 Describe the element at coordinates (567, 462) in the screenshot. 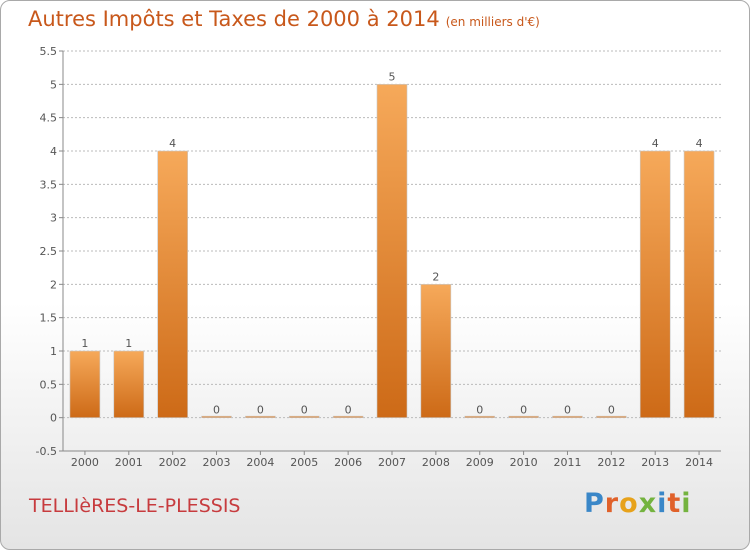

I see `x-tick-label: 2011` at that location.